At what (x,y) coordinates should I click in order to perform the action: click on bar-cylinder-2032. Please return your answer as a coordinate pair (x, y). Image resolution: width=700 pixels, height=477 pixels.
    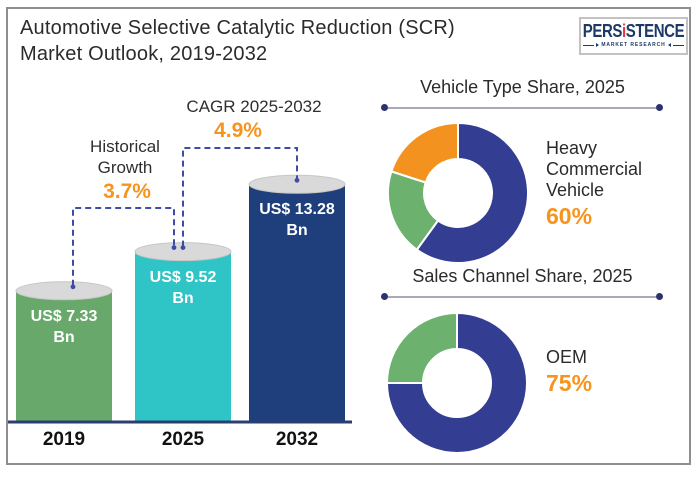
    Looking at the image, I should click on (297, 303).